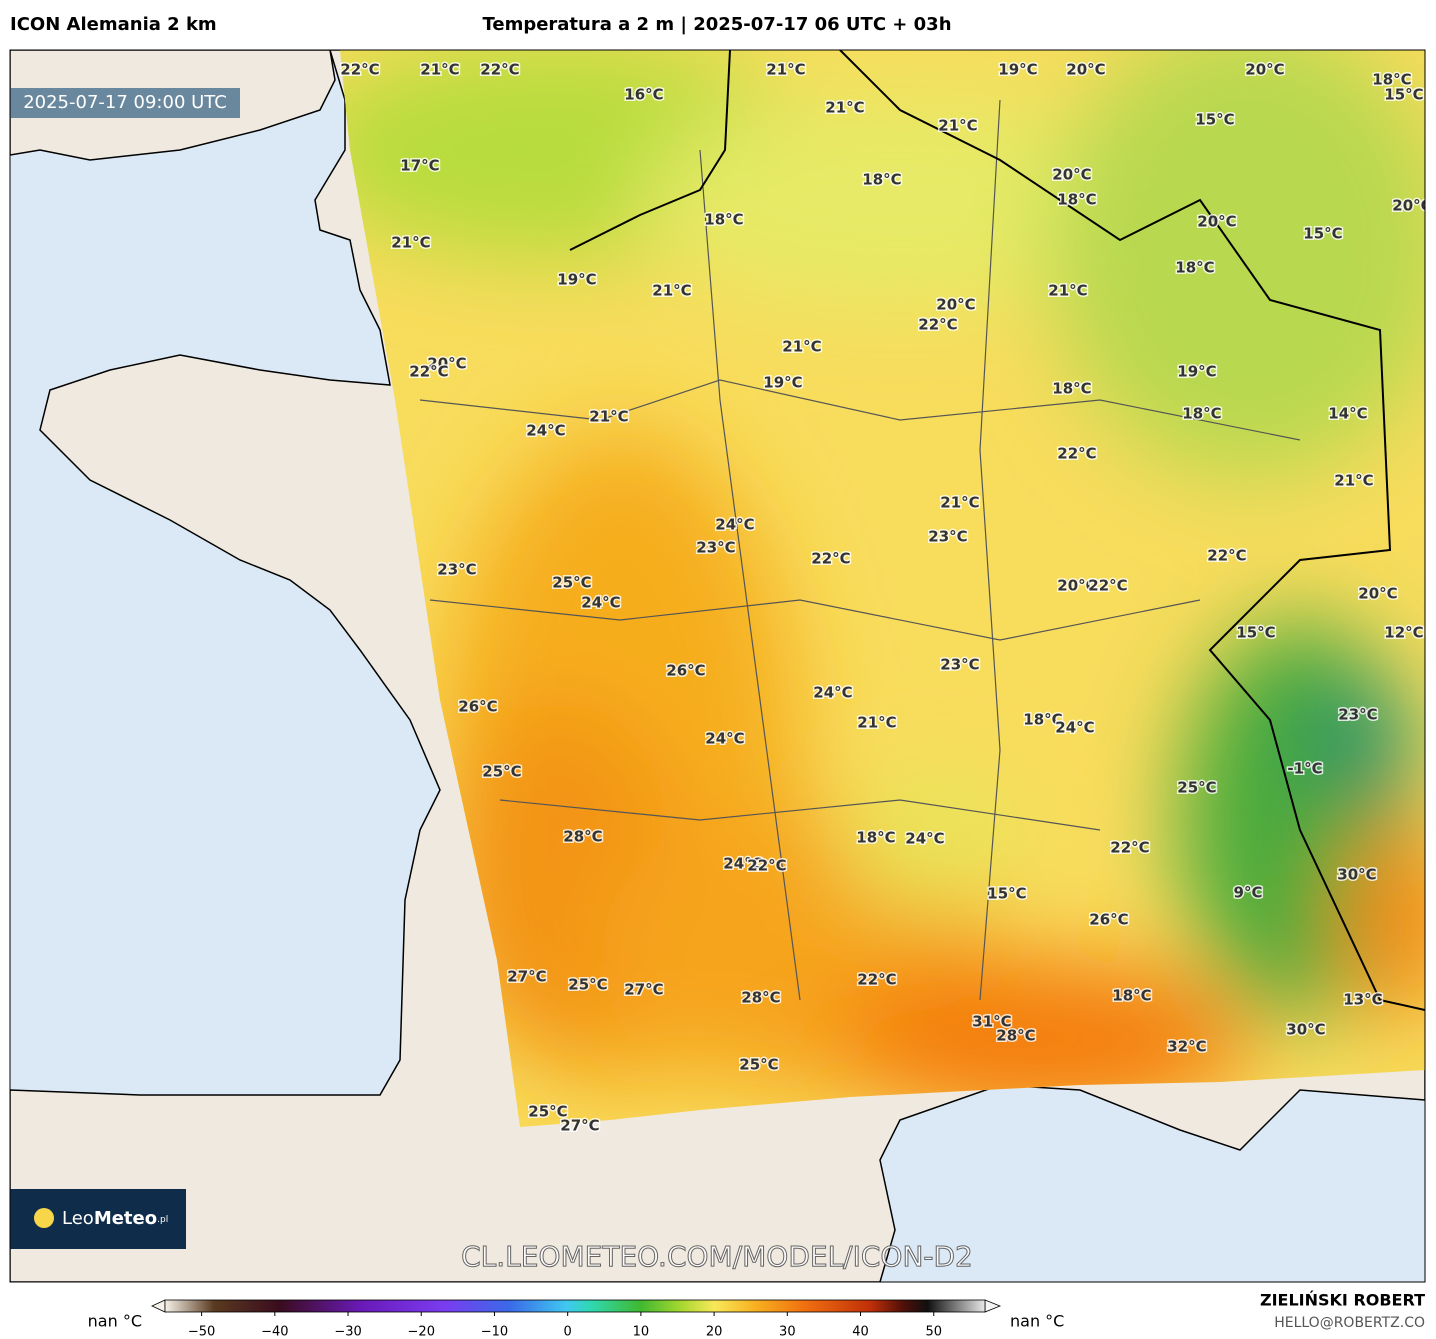 The height and width of the screenshot is (1339, 1436). I want to click on colorbar-tick-label: 0, so click(568, 1332).